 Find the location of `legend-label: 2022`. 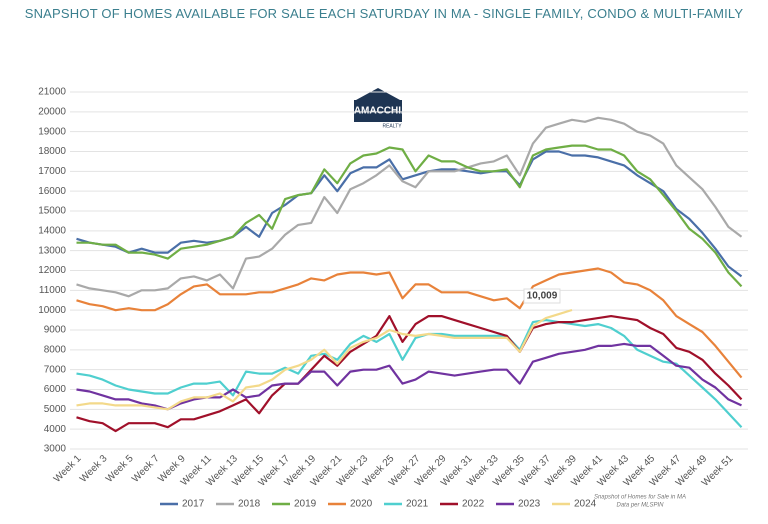

legend-label: 2022 is located at coordinates (473, 504).